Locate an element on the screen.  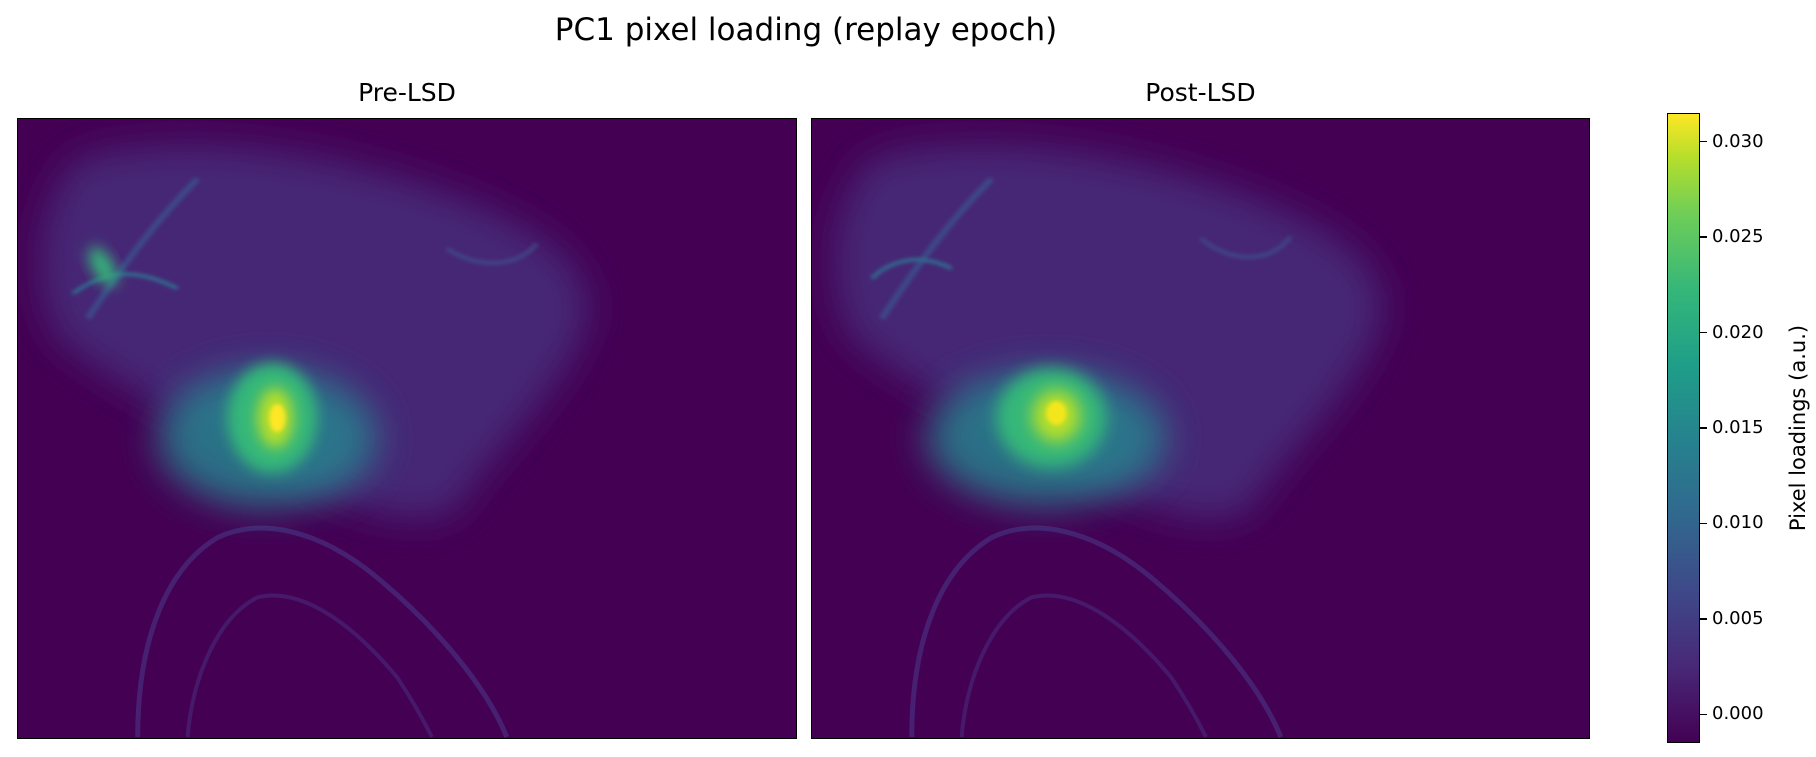
whisker-highlight is located at coordinates (102, 266).